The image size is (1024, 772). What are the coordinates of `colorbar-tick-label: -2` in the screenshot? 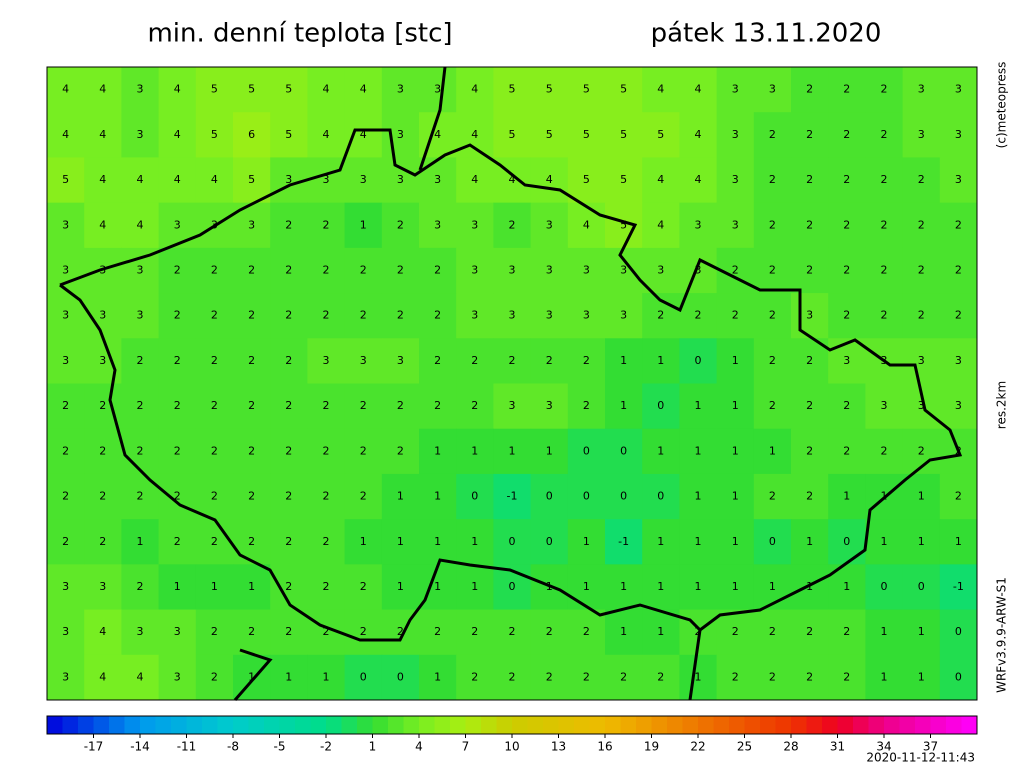 It's located at (326, 747).